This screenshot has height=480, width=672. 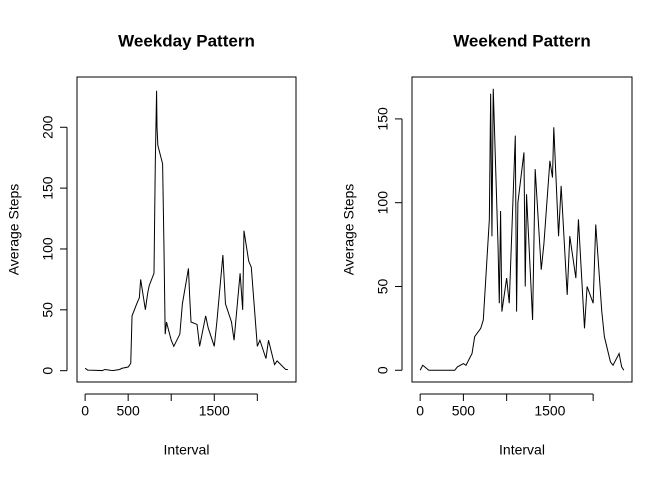 What do you see at coordinates (48, 127) in the screenshot?
I see `y-tick-label: 200` at bounding box center [48, 127].